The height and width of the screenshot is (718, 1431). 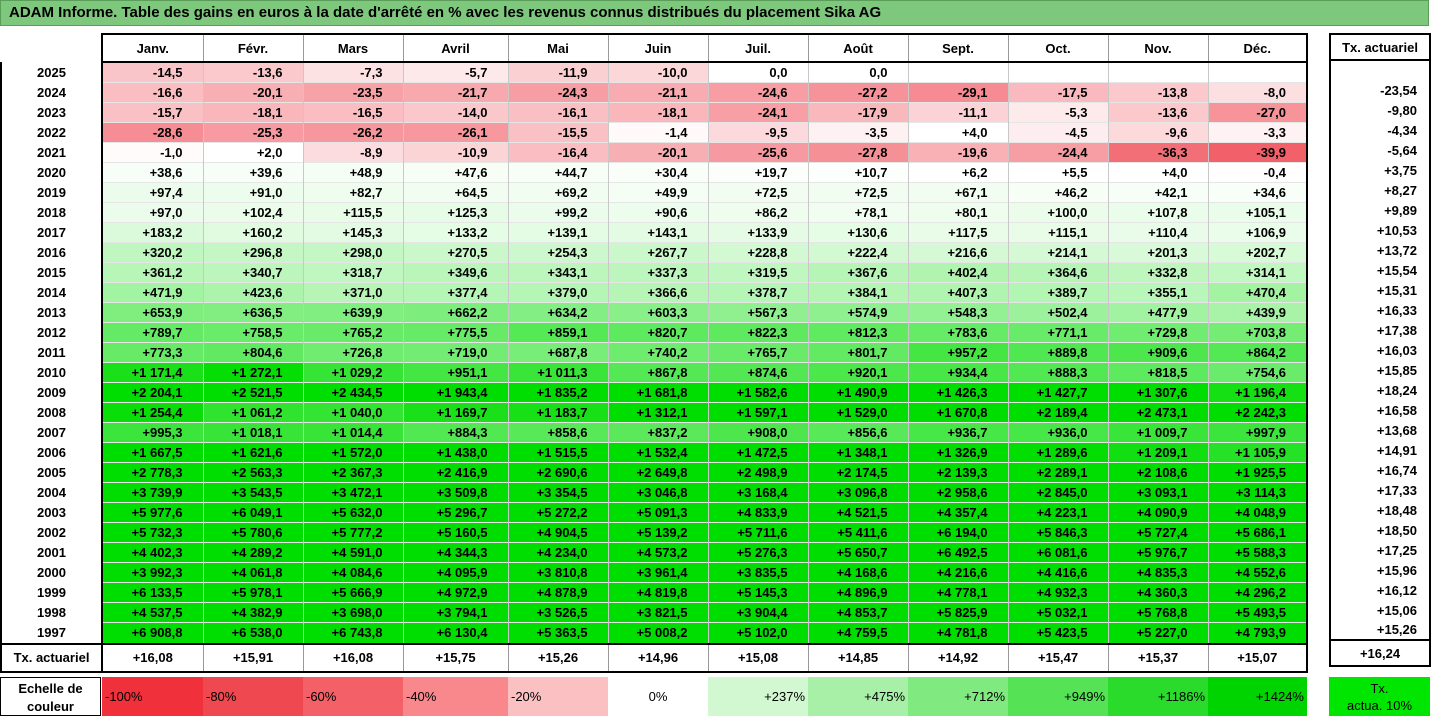 What do you see at coordinates (657, 172) in the screenshot?
I see `gain-cell: +30,4` at bounding box center [657, 172].